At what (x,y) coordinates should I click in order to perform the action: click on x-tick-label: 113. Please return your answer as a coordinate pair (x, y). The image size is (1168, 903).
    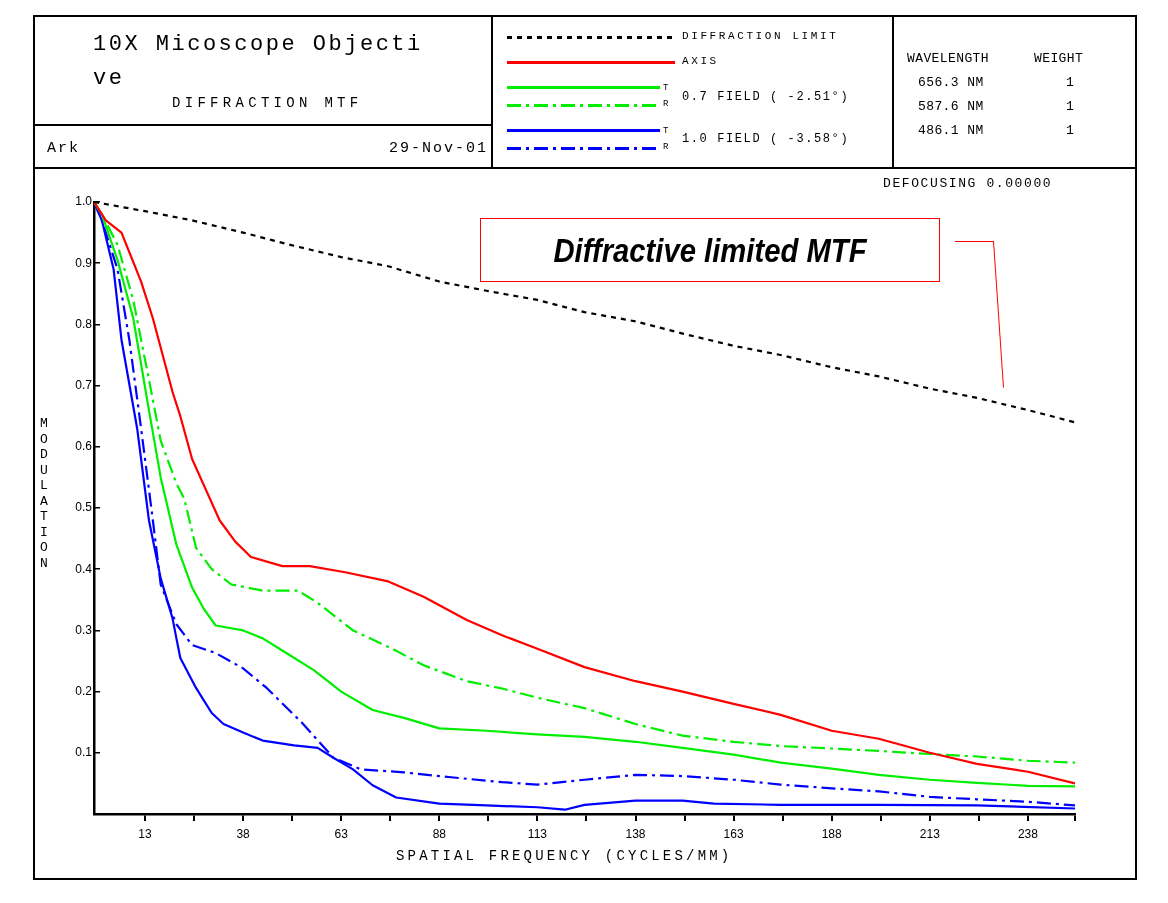
    Looking at the image, I should click on (537, 833).